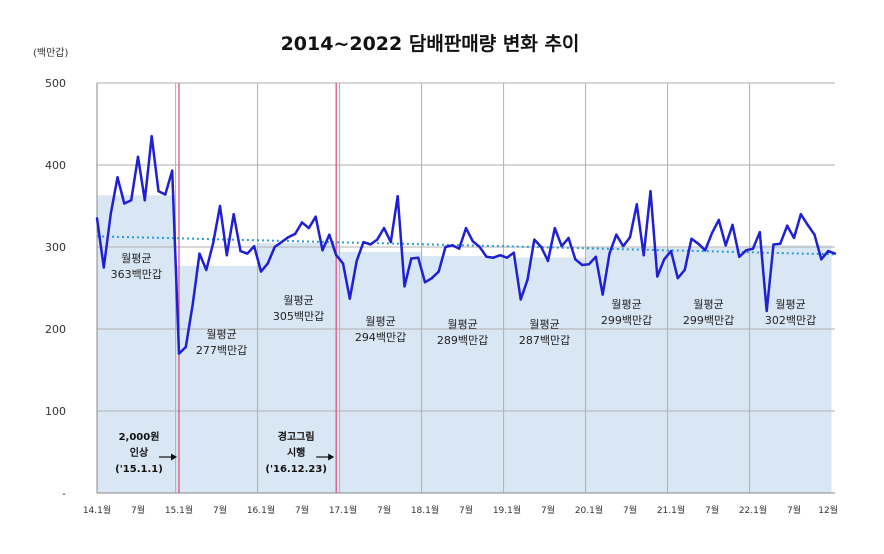 This screenshot has height=554, width=884. Describe the element at coordinates (828, 510) in the screenshot. I see `x-tick-label: 12월` at that location.